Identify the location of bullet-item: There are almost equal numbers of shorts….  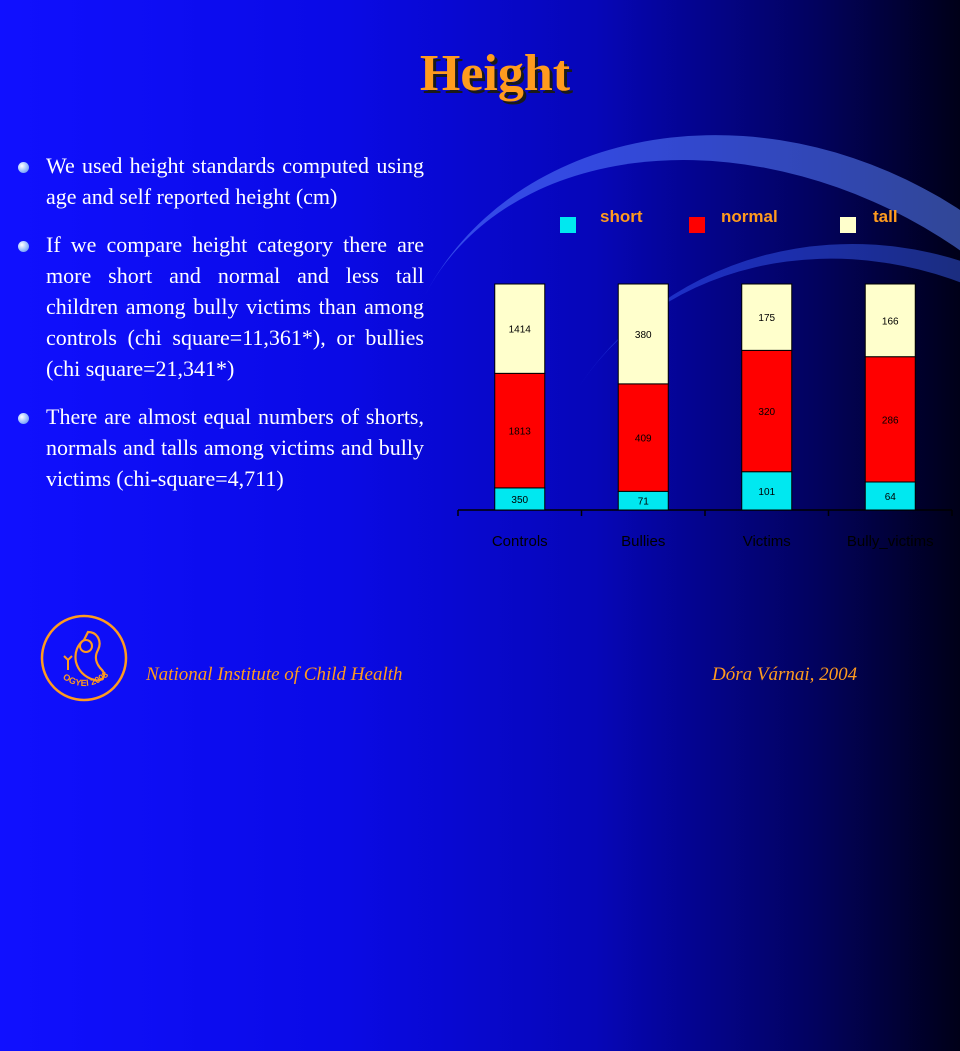
(221, 447).